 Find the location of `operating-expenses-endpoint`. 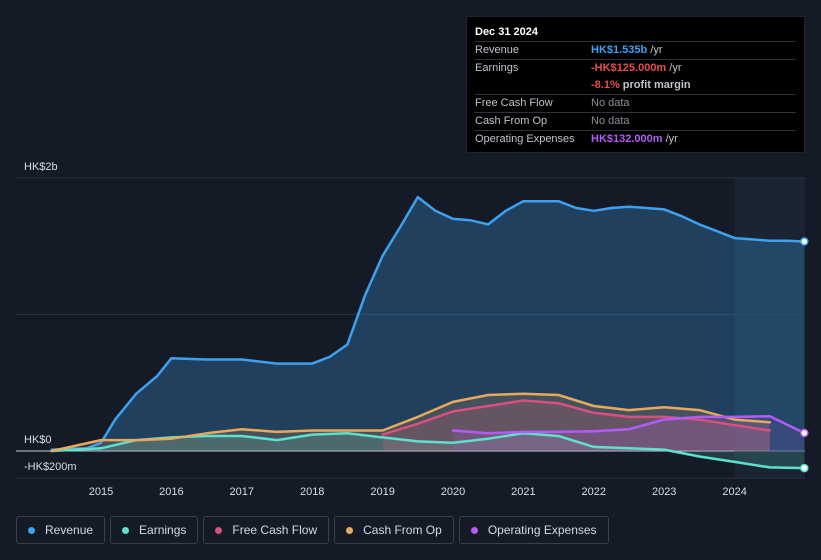

operating-expenses-endpoint is located at coordinates (804, 433).